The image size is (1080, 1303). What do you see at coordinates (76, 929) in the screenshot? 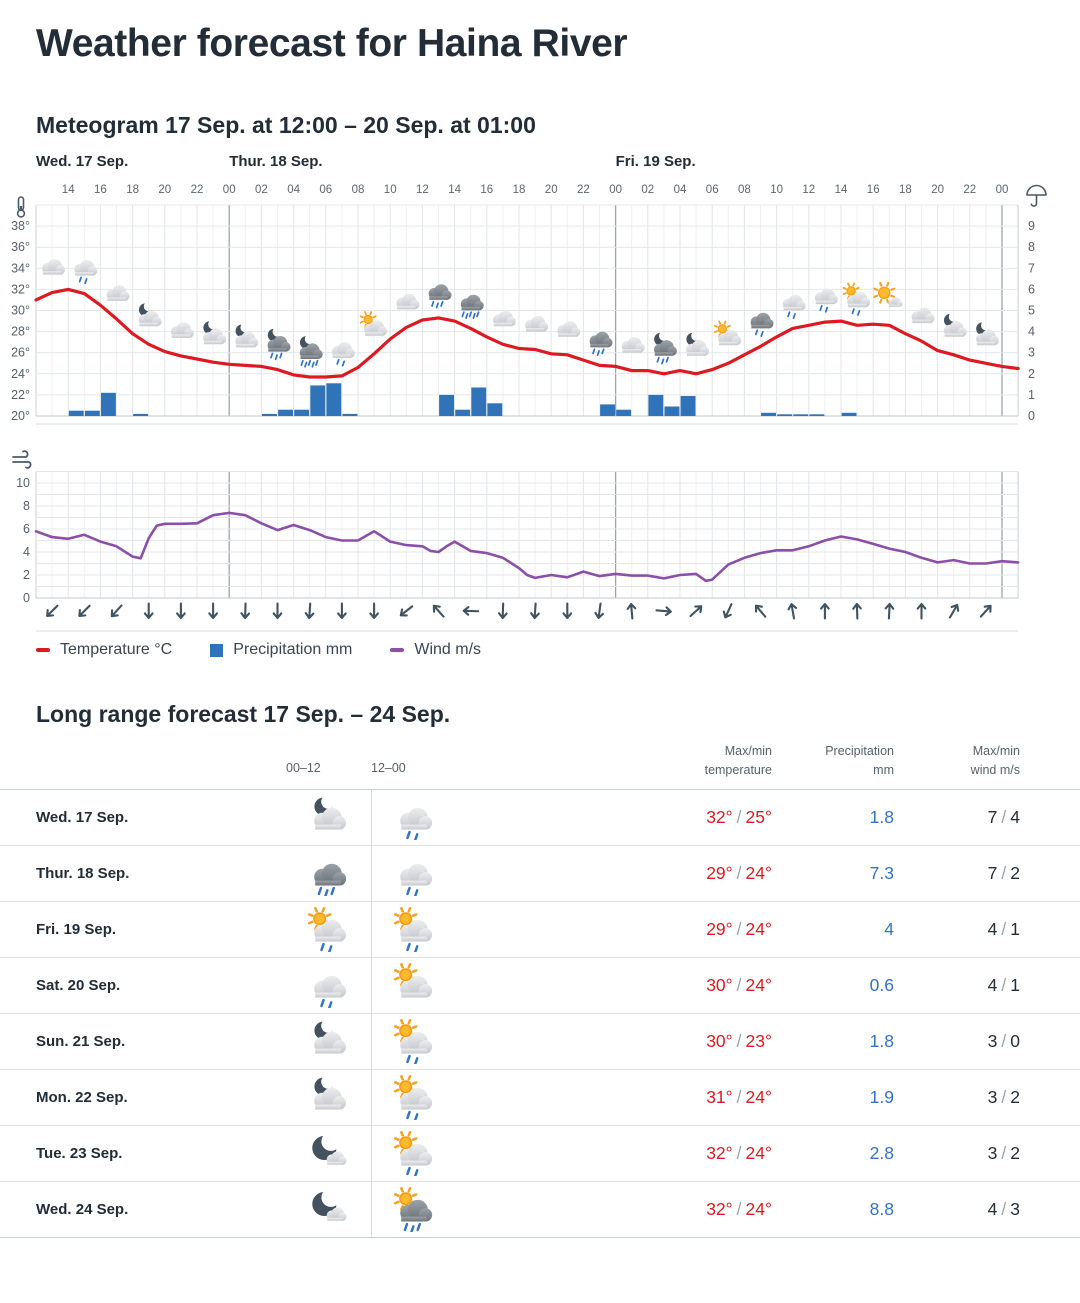
I see `day-cell: Fri. 19 Sep.` at bounding box center [76, 929].